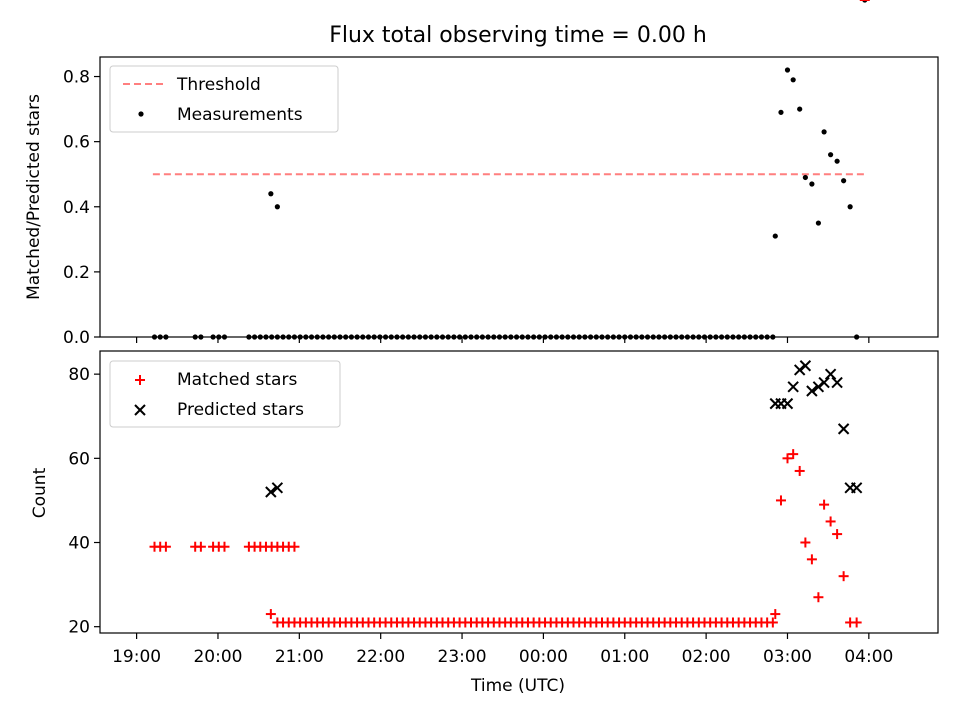  I want to click on bottom-legend: Matched stars Predicted stars, so click(225, 394).